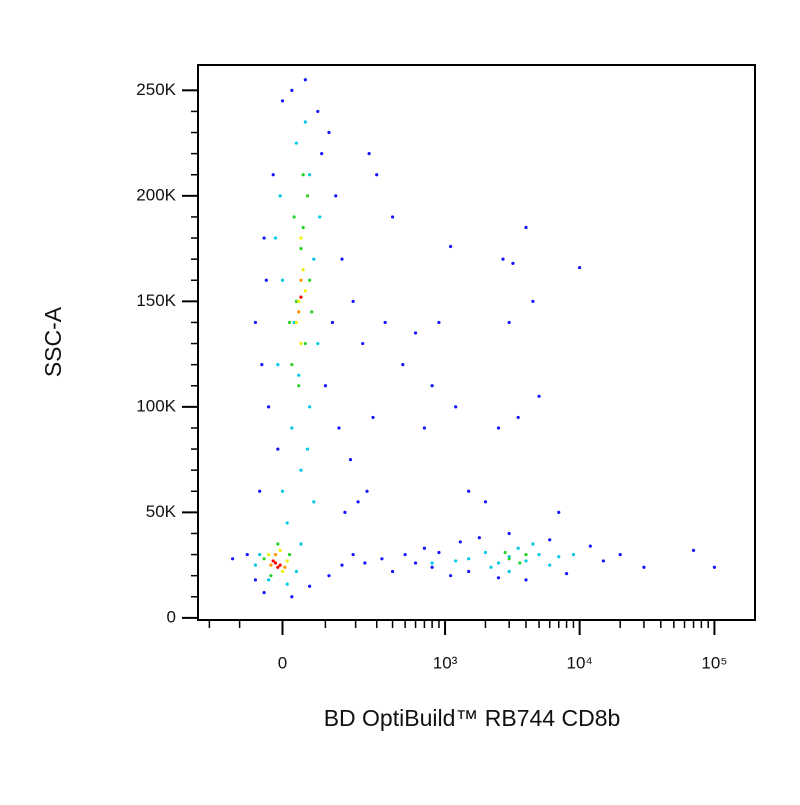 The width and height of the screenshot is (800, 805). Describe the element at coordinates (156, 300) in the screenshot. I see `y-tick-label: 150K` at that location.